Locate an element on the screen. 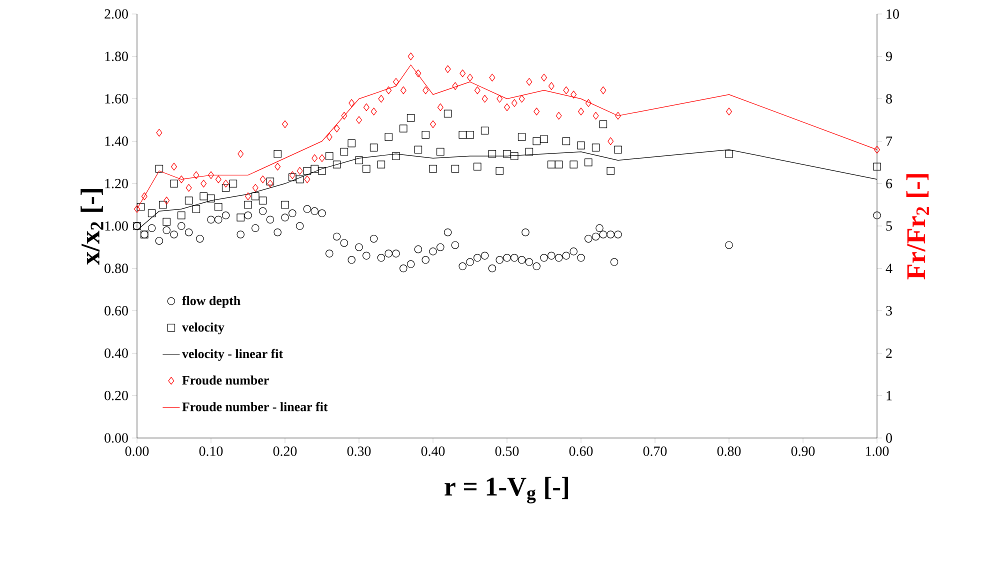  y2-tick-label: 8 is located at coordinates (889, 99).